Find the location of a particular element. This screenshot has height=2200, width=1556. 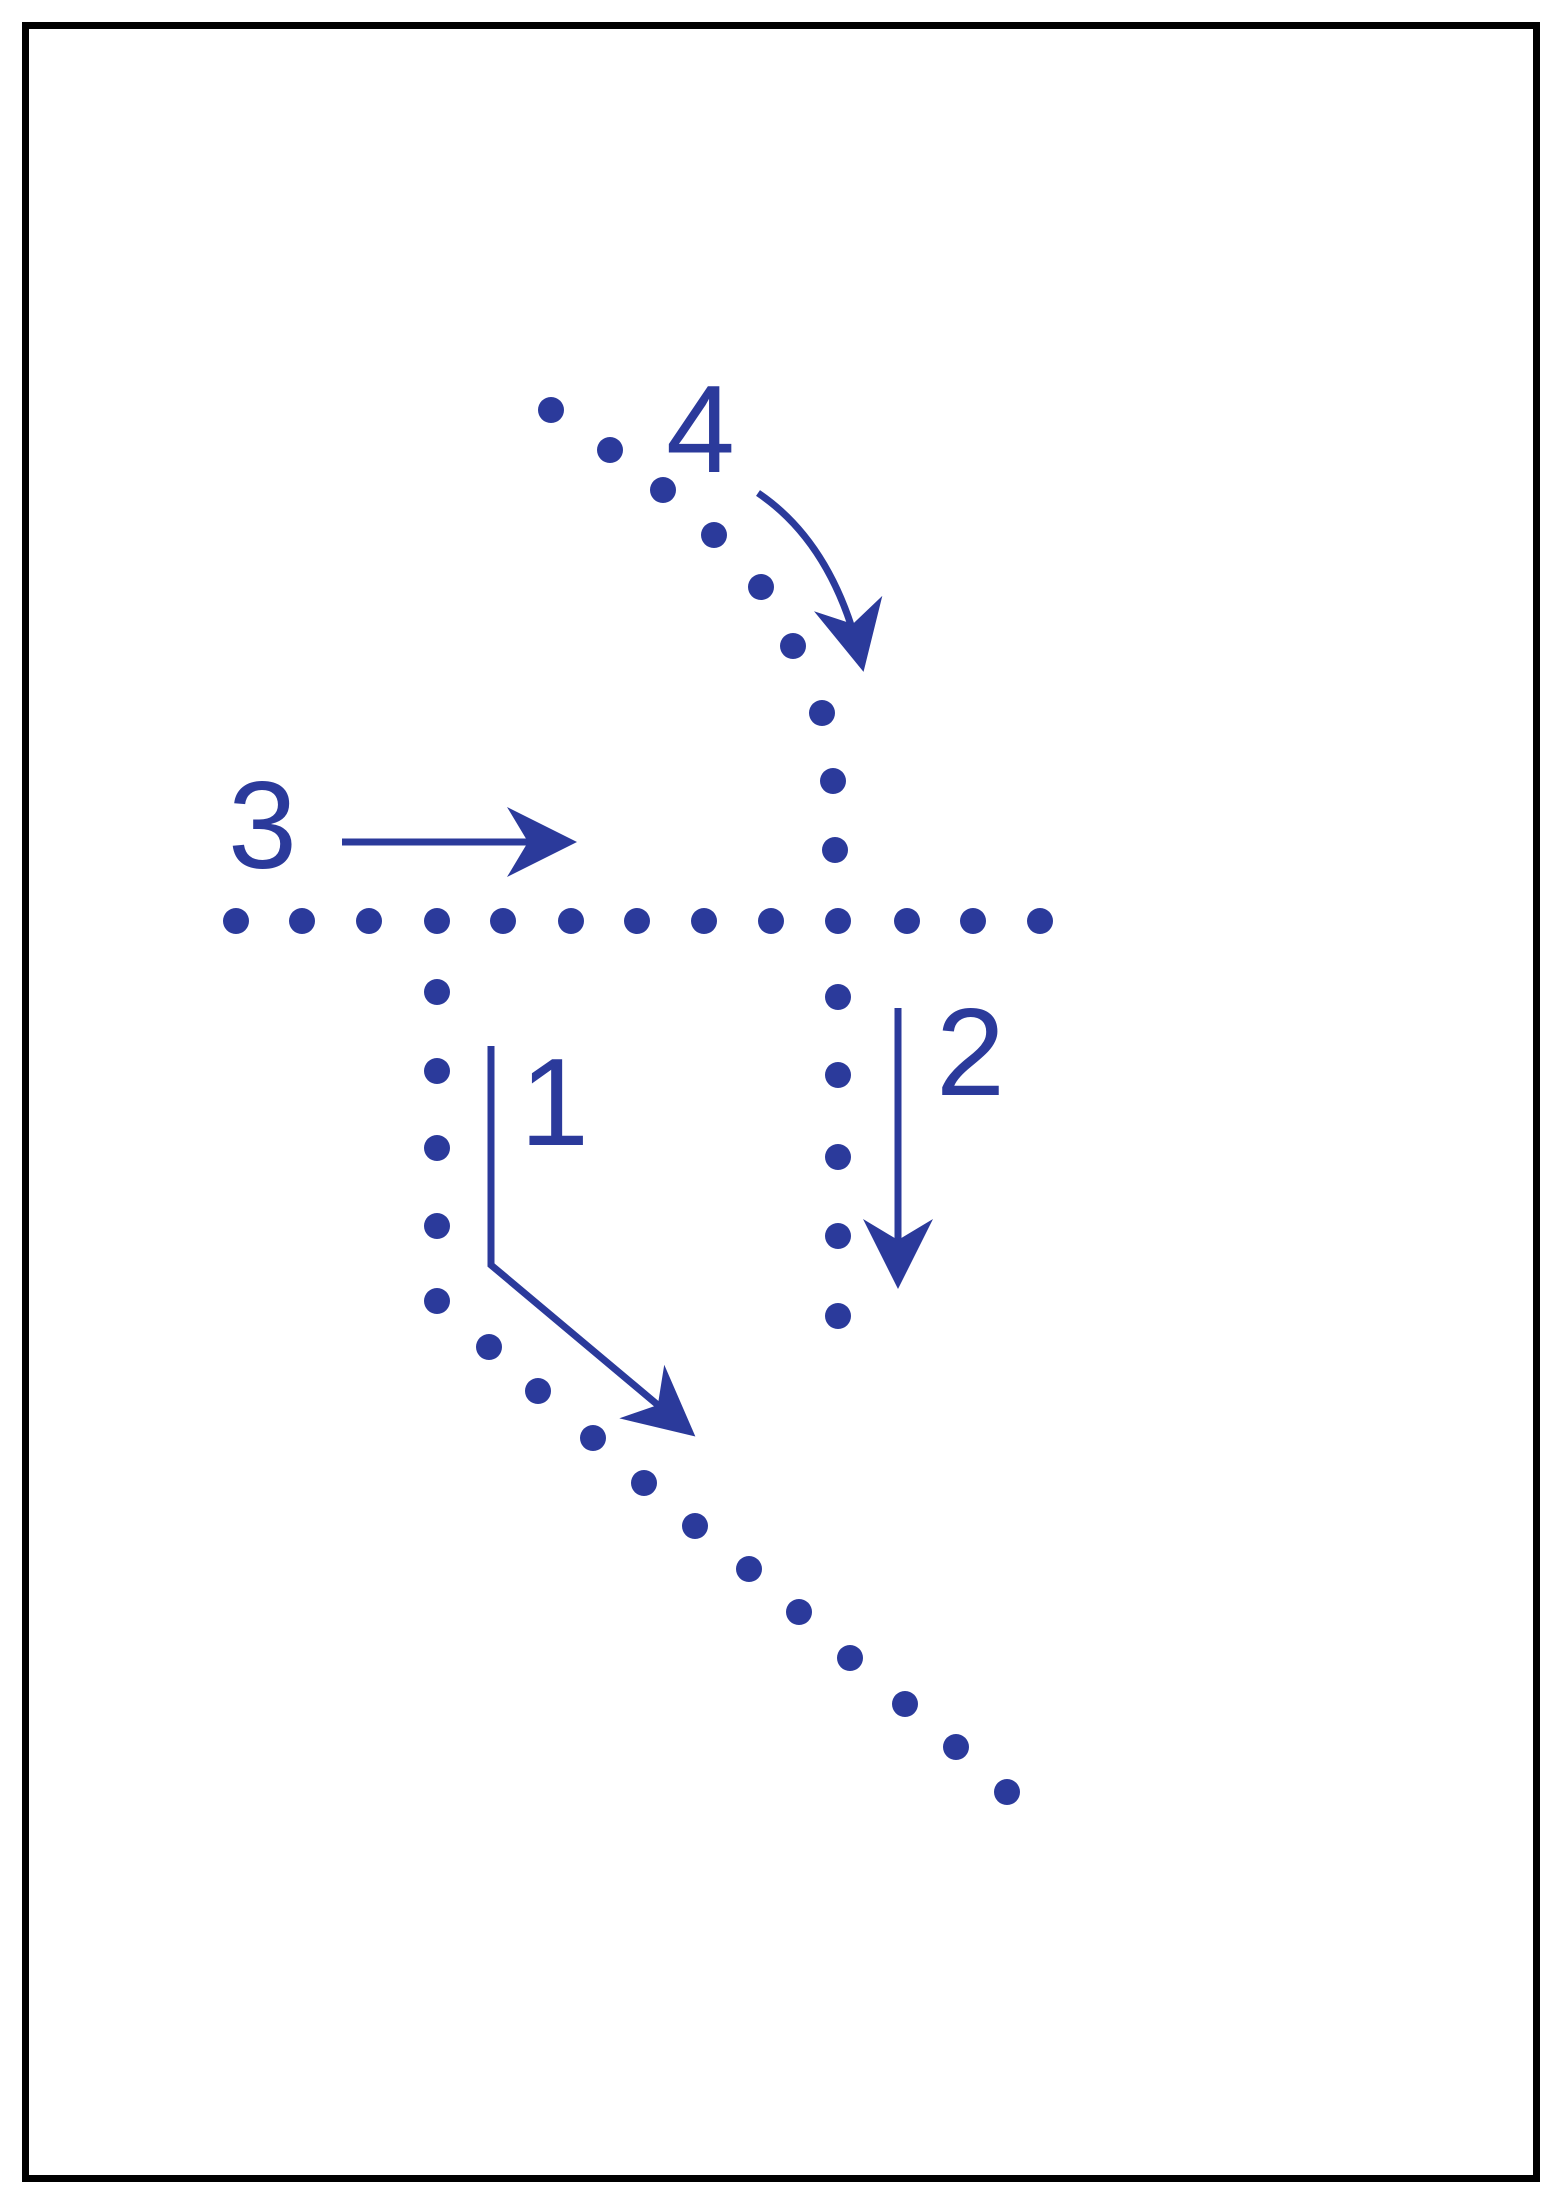

path-1-arrow is located at coordinates (591, 1241).